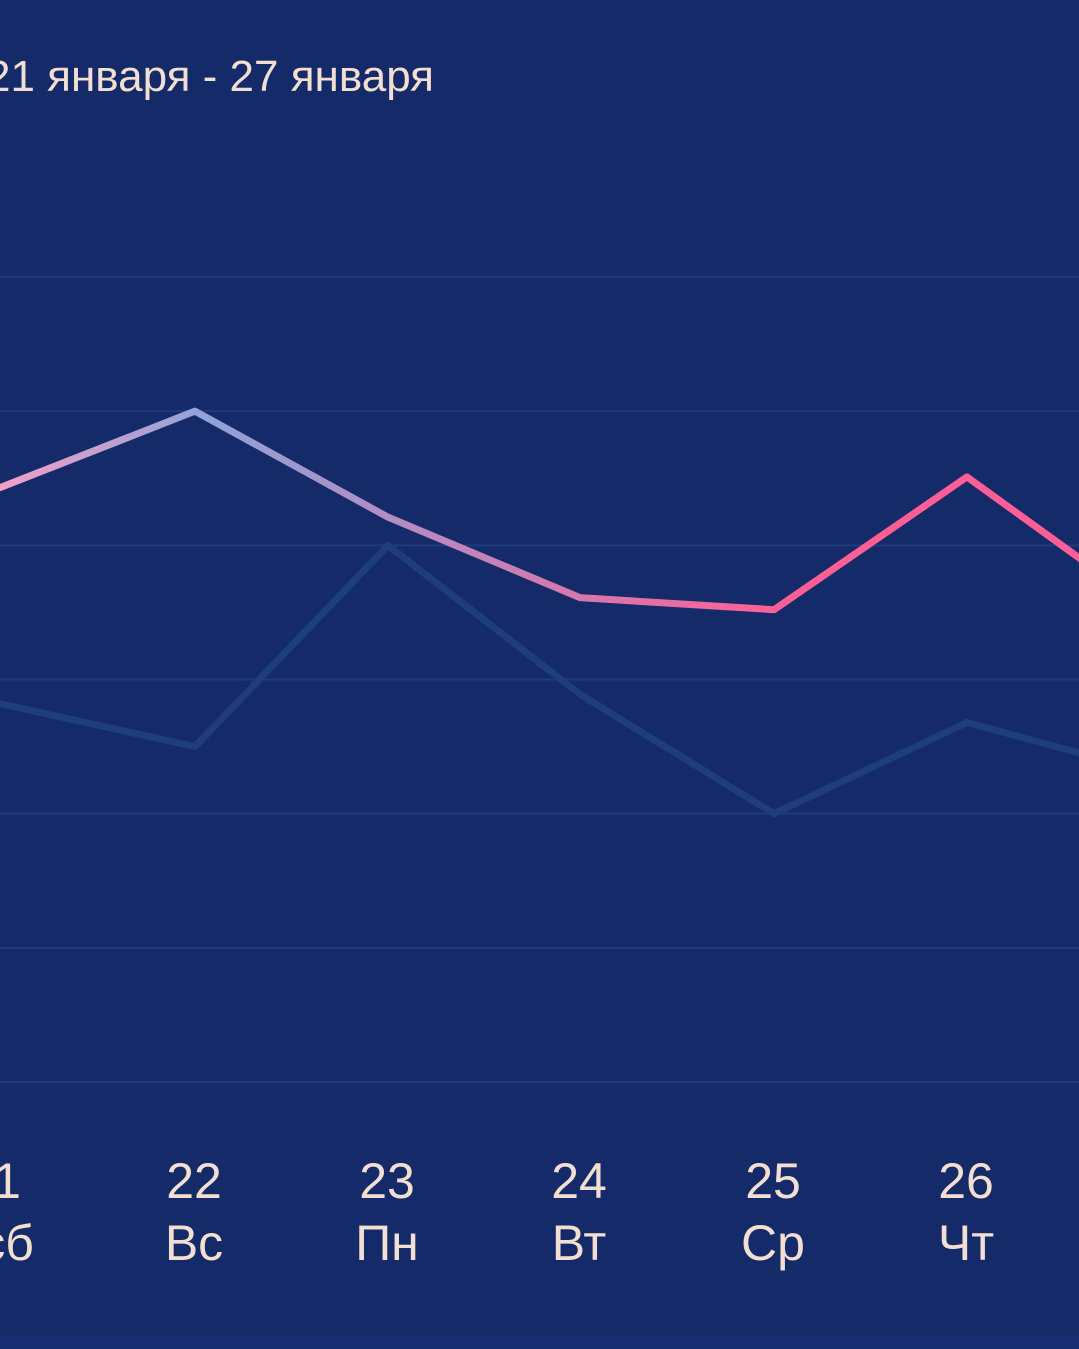 This screenshot has width=1079, height=1349. Describe the element at coordinates (539, 1343) in the screenshot. I see `bottom-strip` at that location.